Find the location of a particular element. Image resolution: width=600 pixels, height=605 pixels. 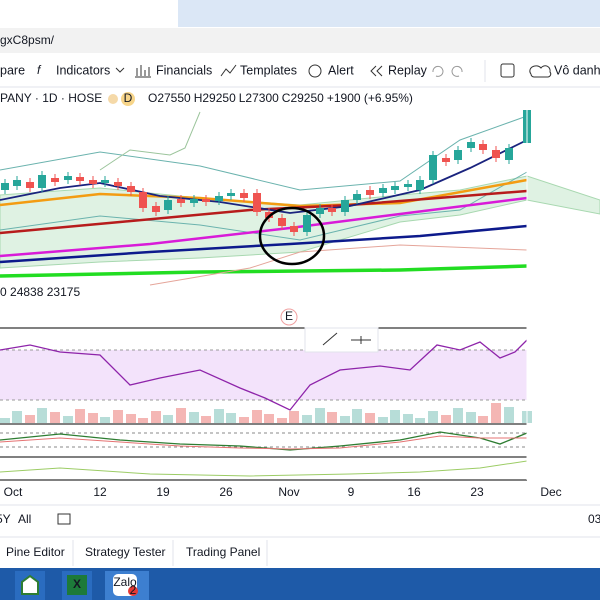

fullscreen-icon is located at coordinates (507, 70).